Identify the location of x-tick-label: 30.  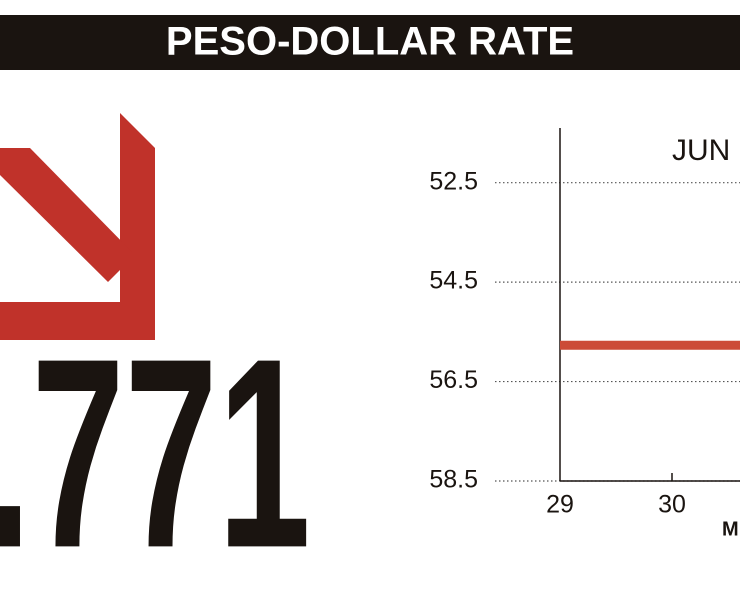
(672, 505).